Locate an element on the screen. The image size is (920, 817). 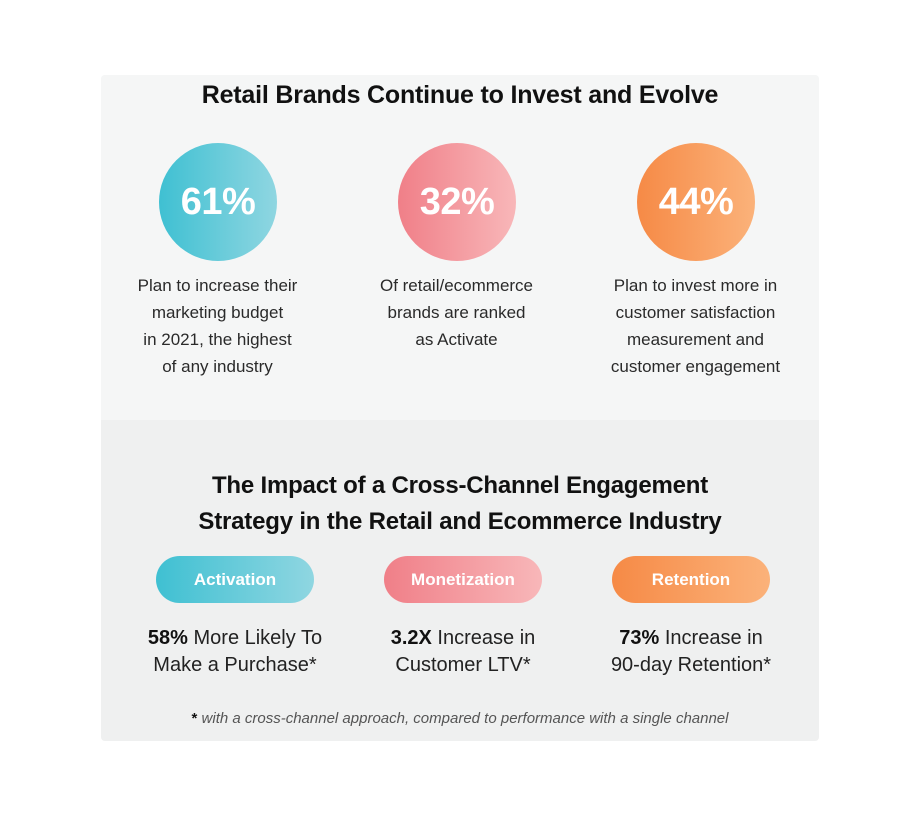
retention-pill: Retention is located at coordinates (691, 579).